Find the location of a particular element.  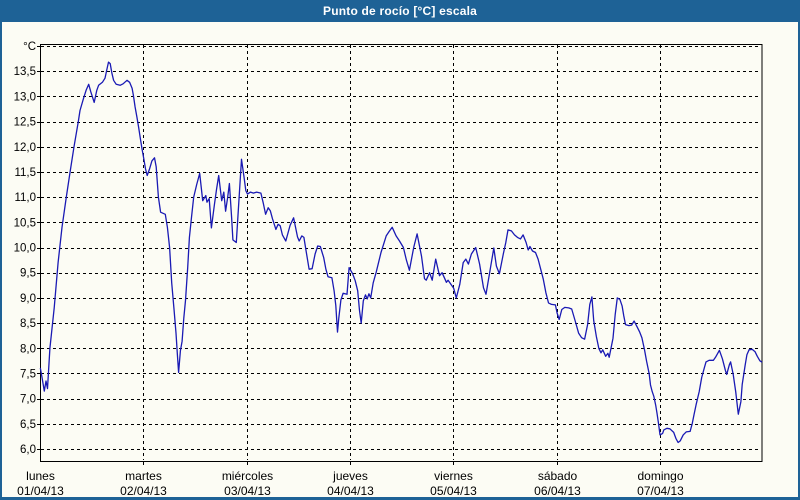

y-tick-label: 6,0 is located at coordinates (28, 450).